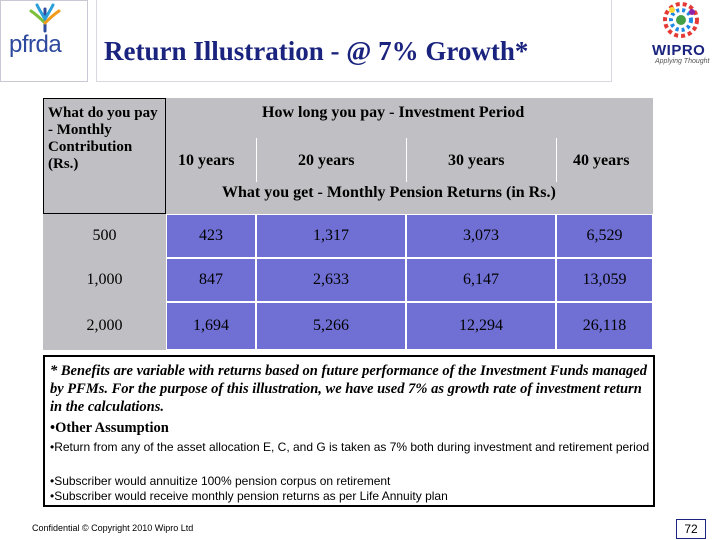  I want to click on return-cell: 1,317, so click(331, 236).